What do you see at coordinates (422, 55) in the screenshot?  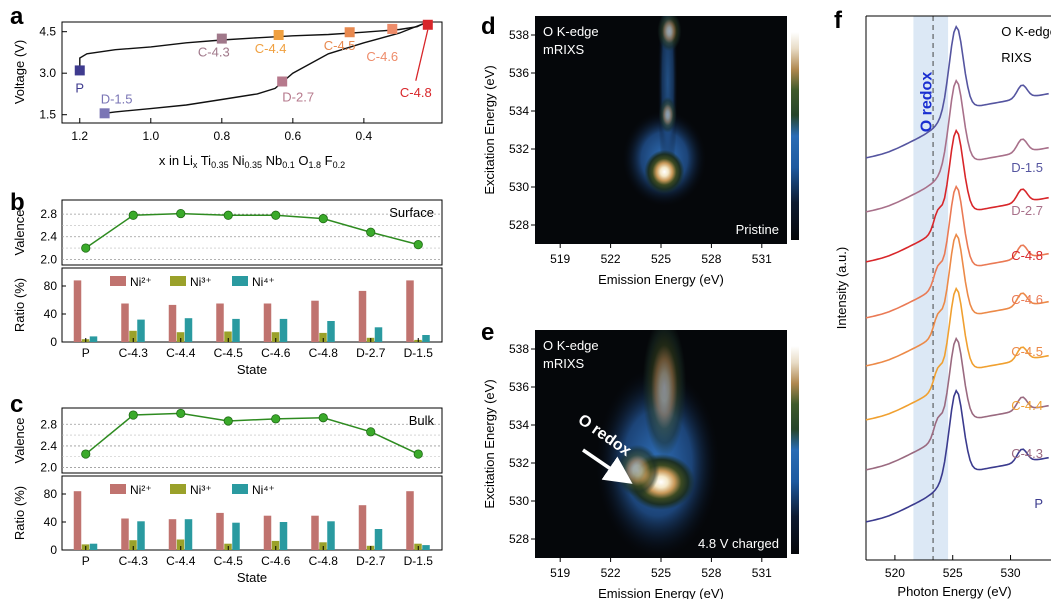 I see `panel-a-callout-line` at bounding box center [422, 55].